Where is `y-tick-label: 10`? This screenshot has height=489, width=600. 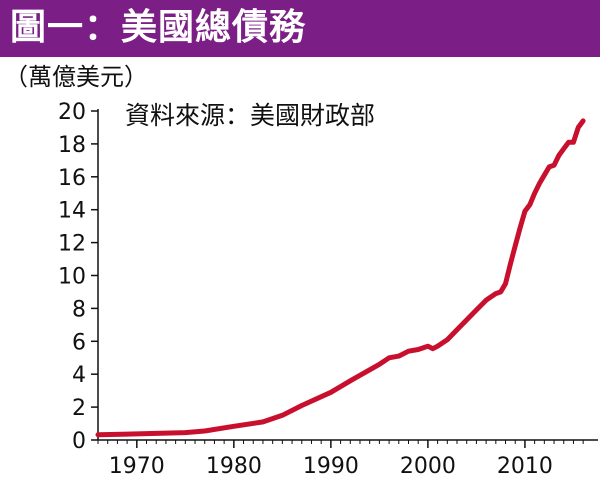
y-tick-label: 10 is located at coordinates (72, 277).